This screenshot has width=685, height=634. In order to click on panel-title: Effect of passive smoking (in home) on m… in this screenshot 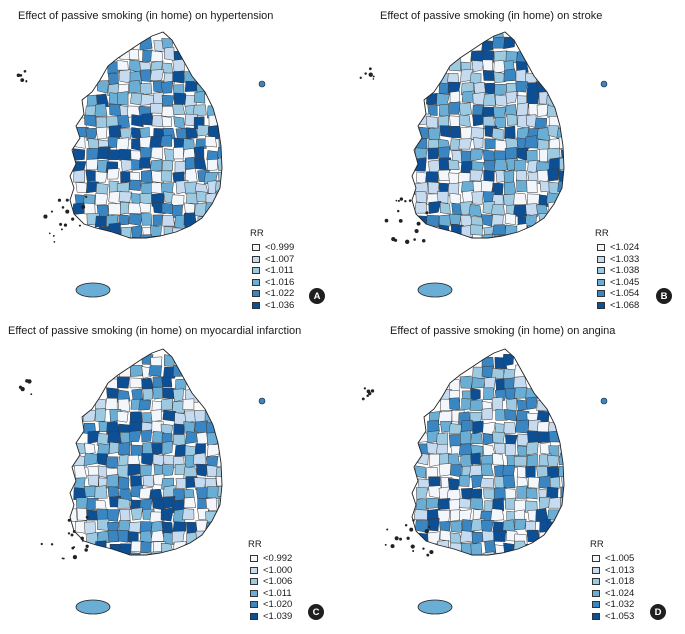, I will do `click(155, 331)`.